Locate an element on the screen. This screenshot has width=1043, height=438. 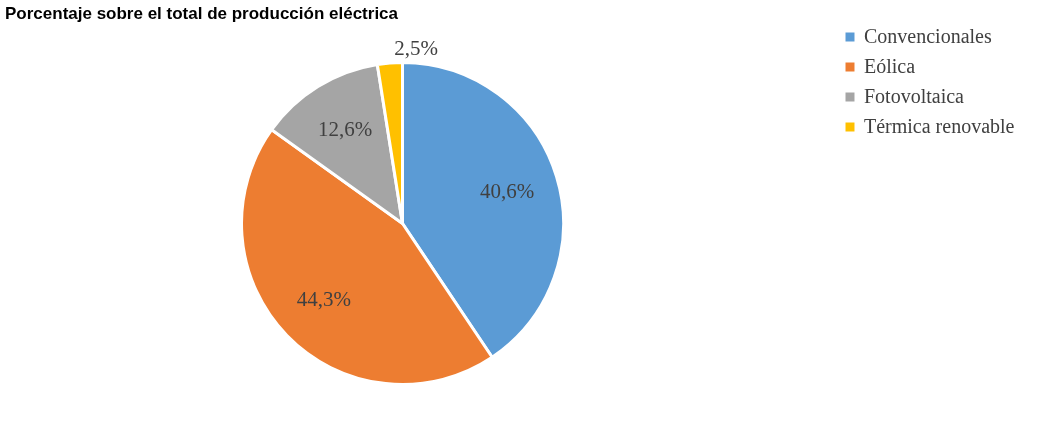
chart-title: Porcentaje sobre el total de producción eléctrica is located at coordinates (202, 13).